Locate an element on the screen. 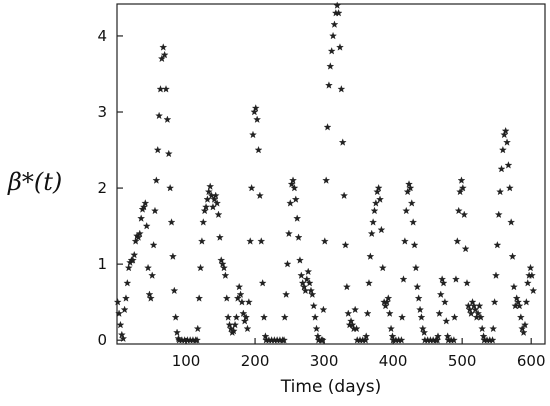 Image resolution: width=550 pixels, height=406 pixels. y-axis-label: β*(t) is located at coordinates (34, 182).